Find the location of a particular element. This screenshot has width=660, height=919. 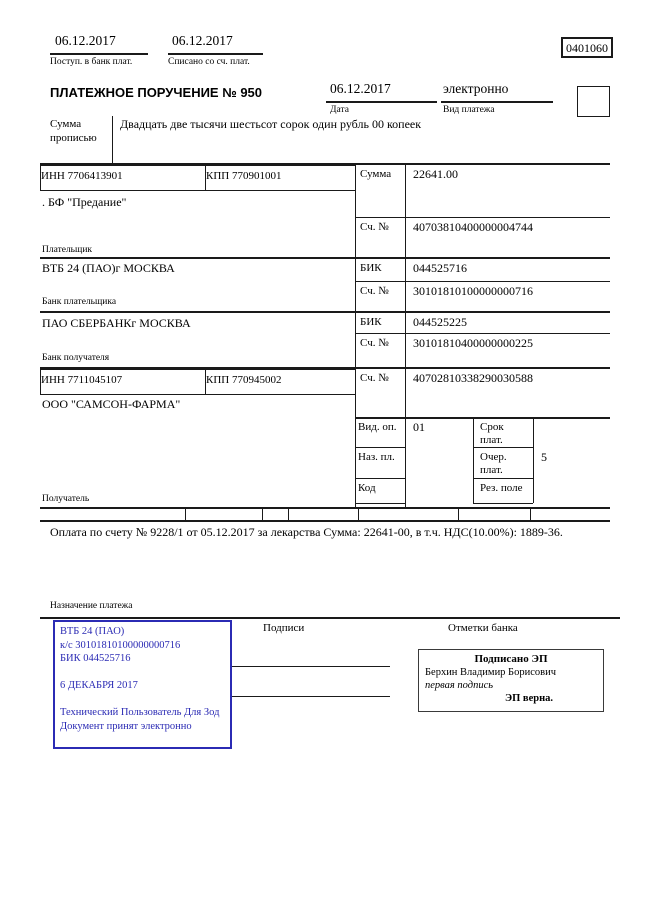

sum-label: Сумма is located at coordinates (376, 174).